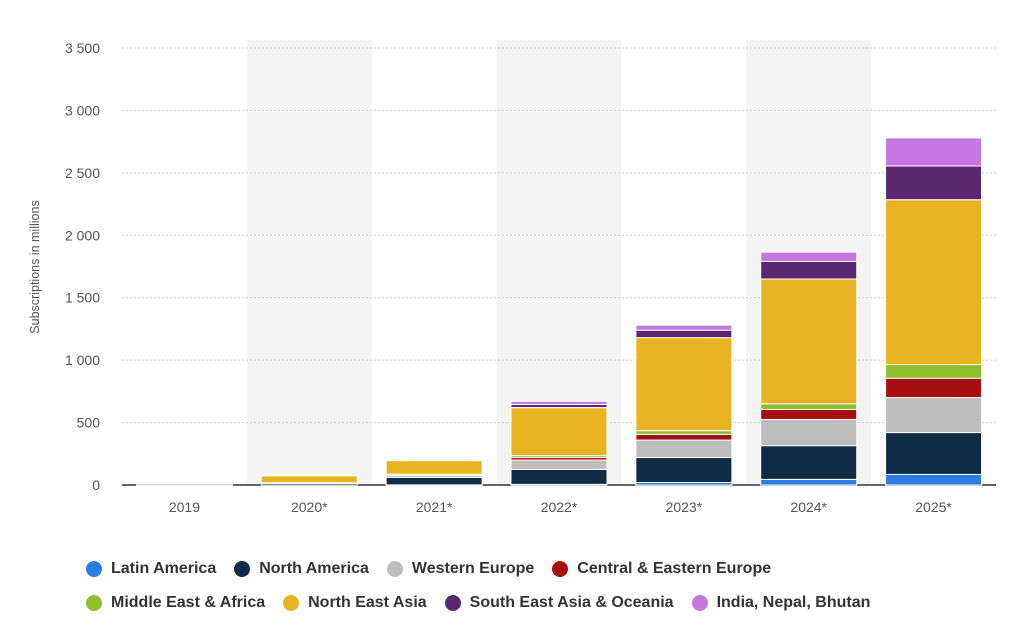 Image resolution: width=1024 pixels, height=621 pixels. What do you see at coordinates (291, 603) in the screenshot?
I see `legend-marker-north-east-asia` at bounding box center [291, 603].